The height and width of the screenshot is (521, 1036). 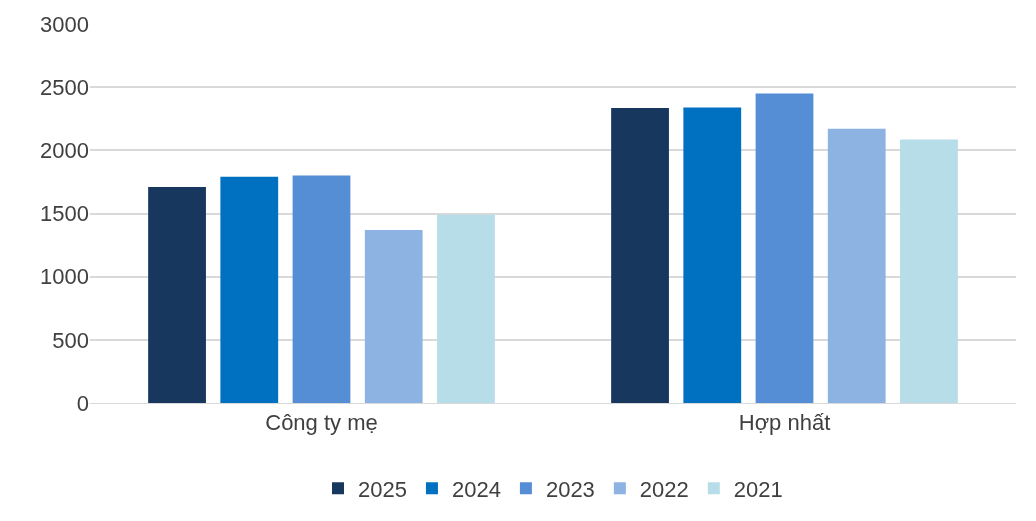 What do you see at coordinates (758, 489) in the screenshot?
I see `legend-label: 2021` at bounding box center [758, 489].